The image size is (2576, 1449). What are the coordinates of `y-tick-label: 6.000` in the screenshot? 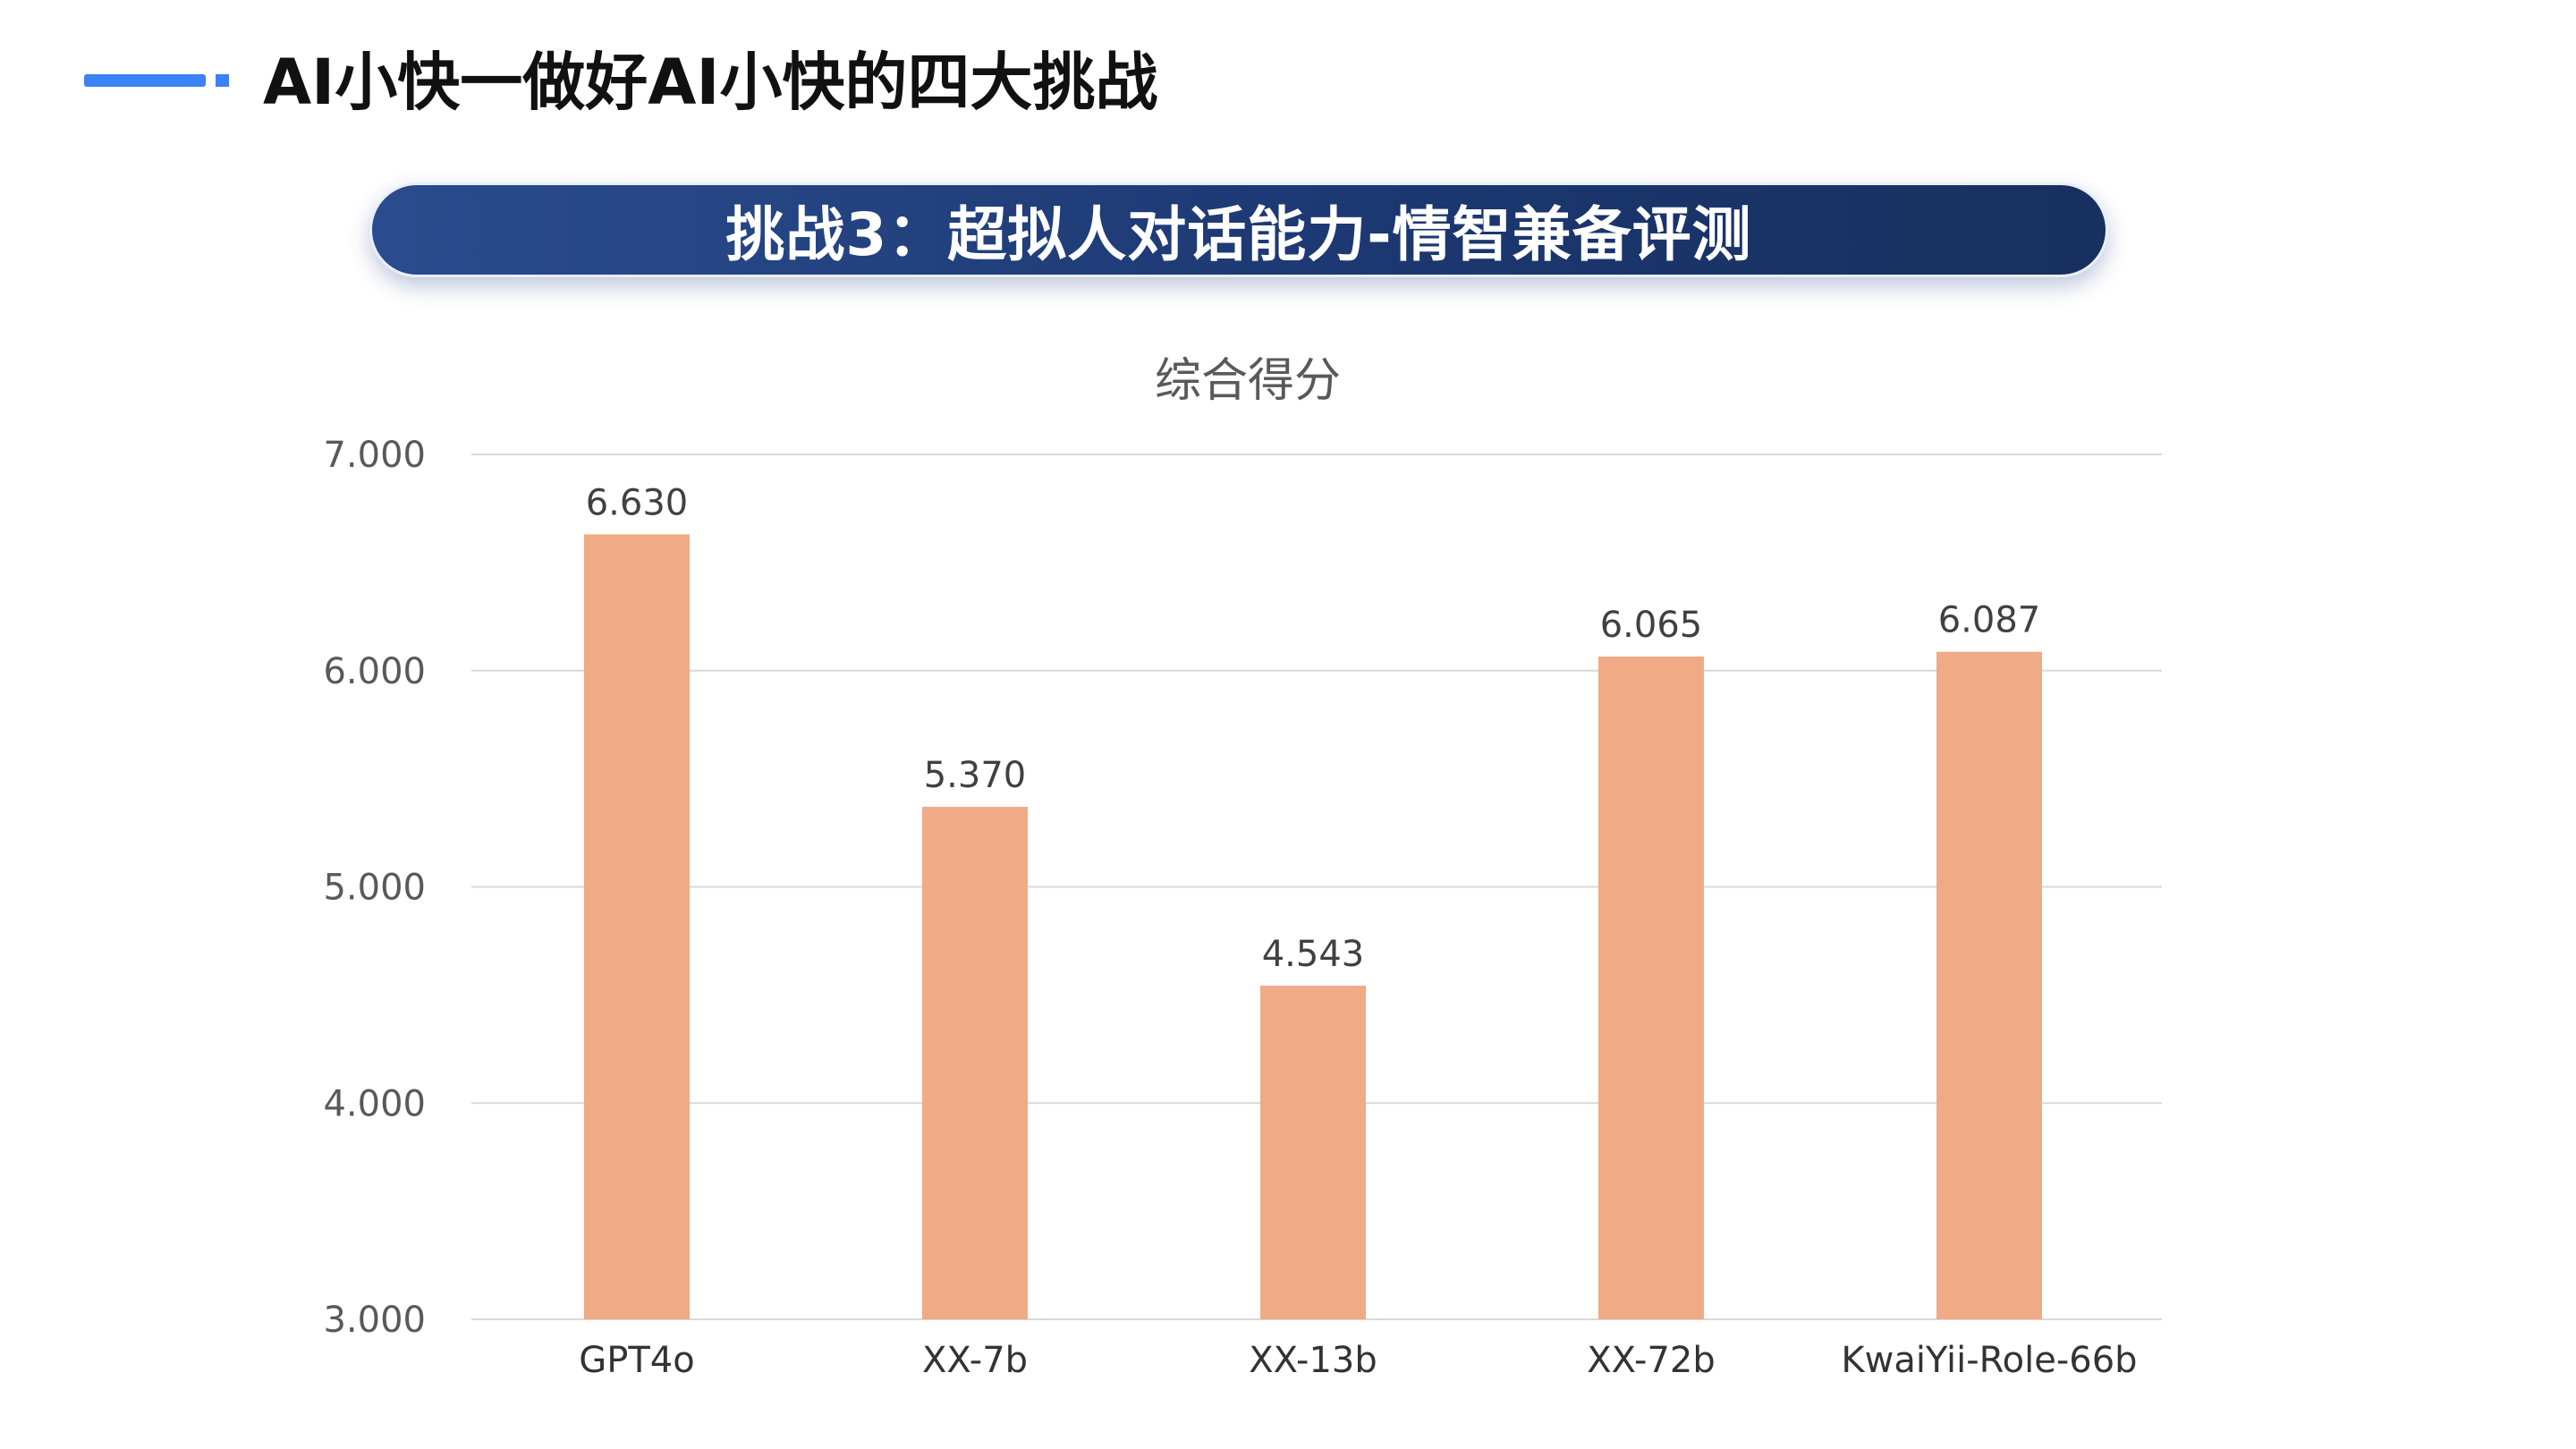 It's located at (374, 671).